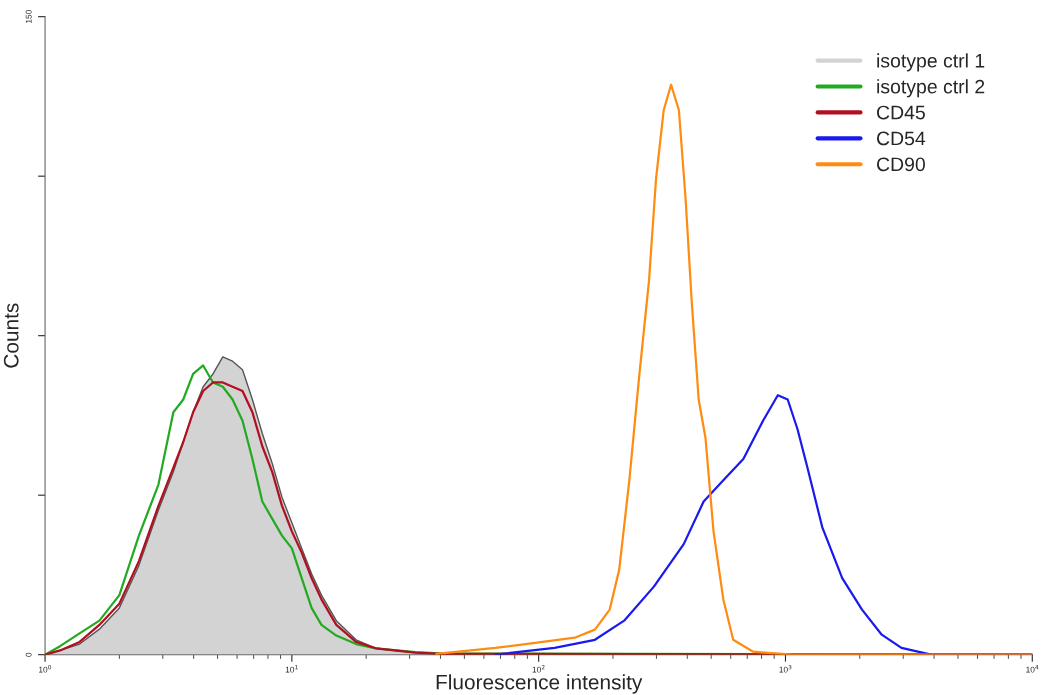 The height and width of the screenshot is (695, 1048). What do you see at coordinates (901, 138) in the screenshot?
I see `legend-label: CD54` at bounding box center [901, 138].